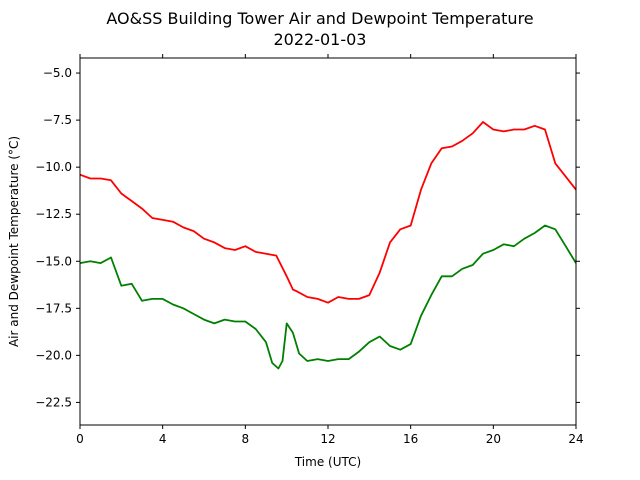 Image resolution: width=640 pixels, height=480 pixels. Describe the element at coordinates (493, 439) in the screenshot. I see `x-tick-label: 20` at that location.